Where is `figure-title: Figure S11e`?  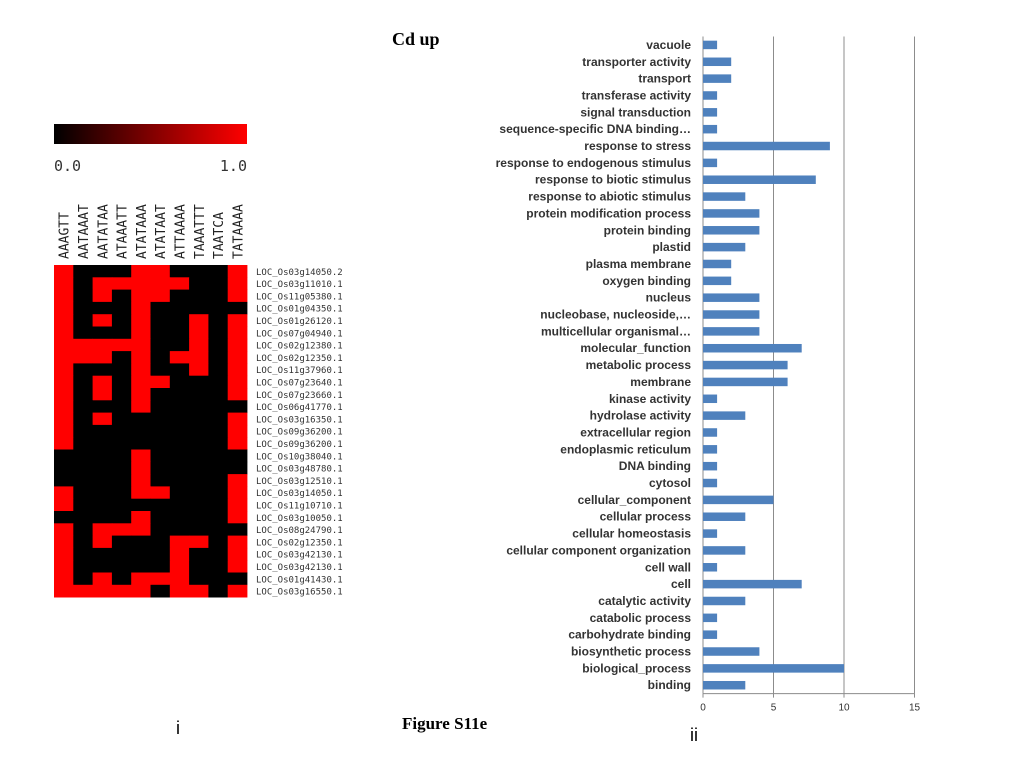 figure-title: Figure S11e is located at coordinates (445, 723).